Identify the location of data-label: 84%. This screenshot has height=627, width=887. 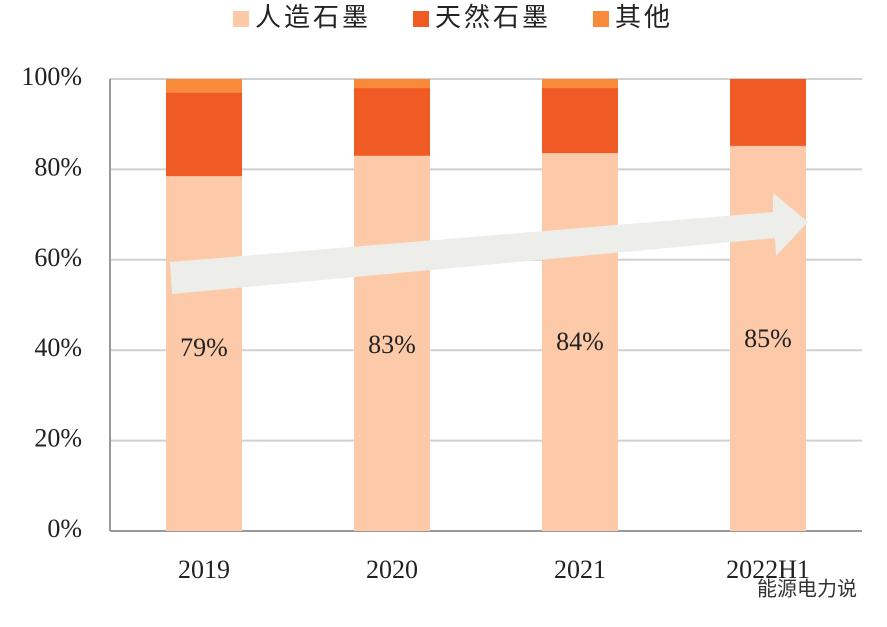
(580, 341).